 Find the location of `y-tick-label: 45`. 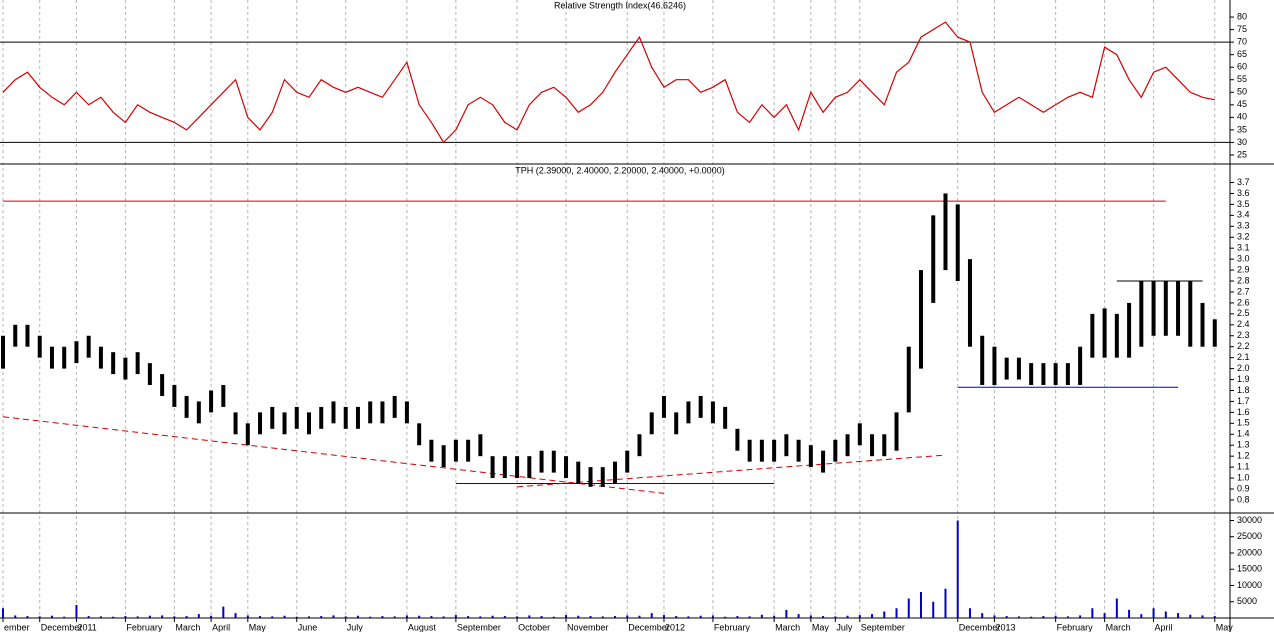

y-tick-label: 45 is located at coordinates (1242, 104).